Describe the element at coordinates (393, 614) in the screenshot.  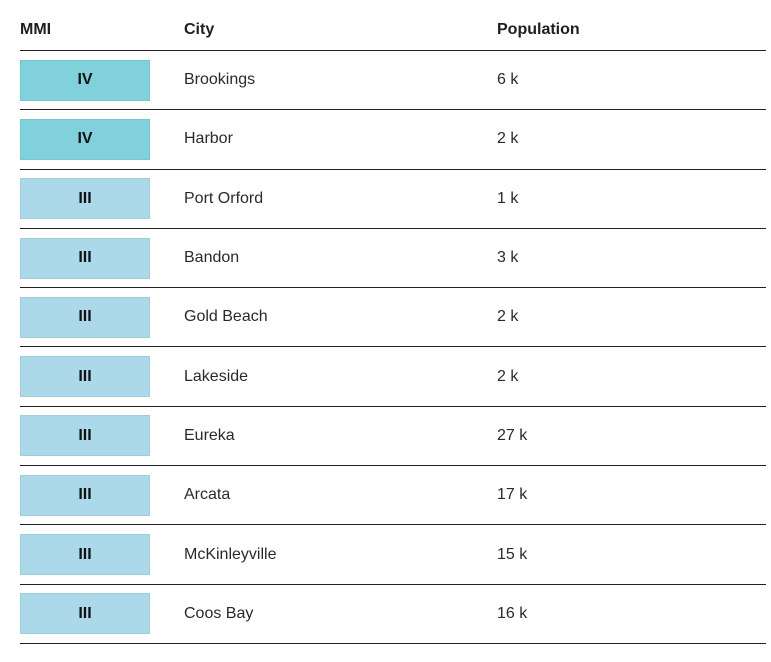
I see `table-row: III Coos Bay 16 k` at that location.